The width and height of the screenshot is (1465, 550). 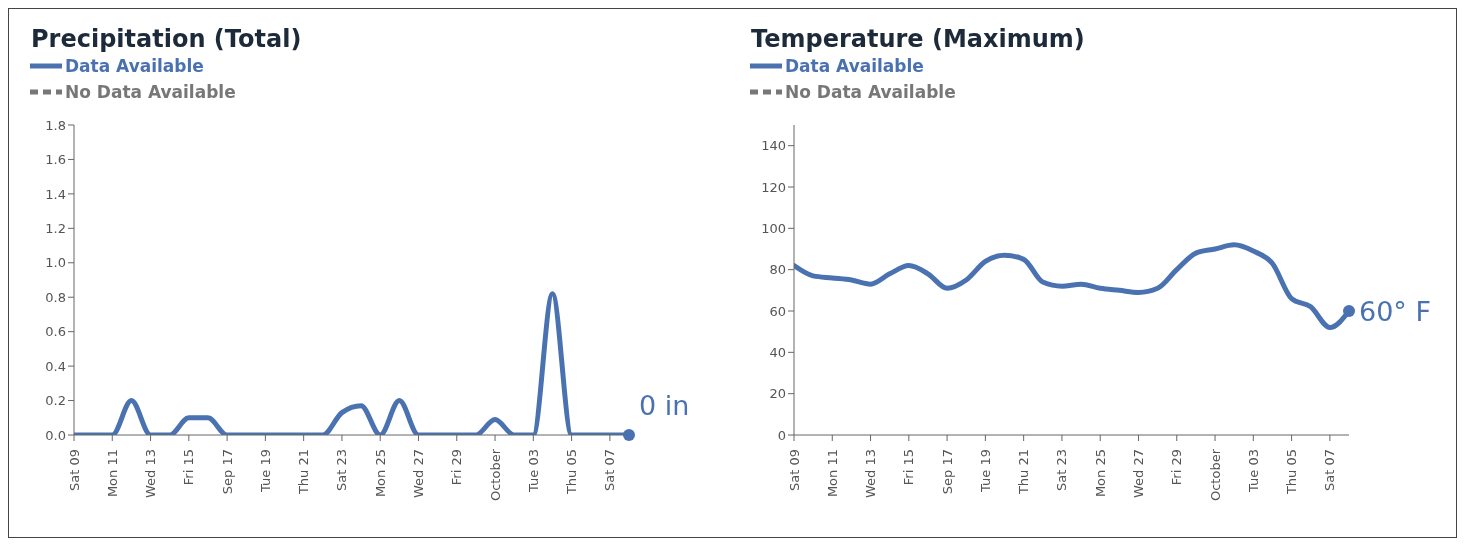 What do you see at coordinates (55, 297) in the screenshot?
I see `y-tick-label: 0.8` at bounding box center [55, 297].